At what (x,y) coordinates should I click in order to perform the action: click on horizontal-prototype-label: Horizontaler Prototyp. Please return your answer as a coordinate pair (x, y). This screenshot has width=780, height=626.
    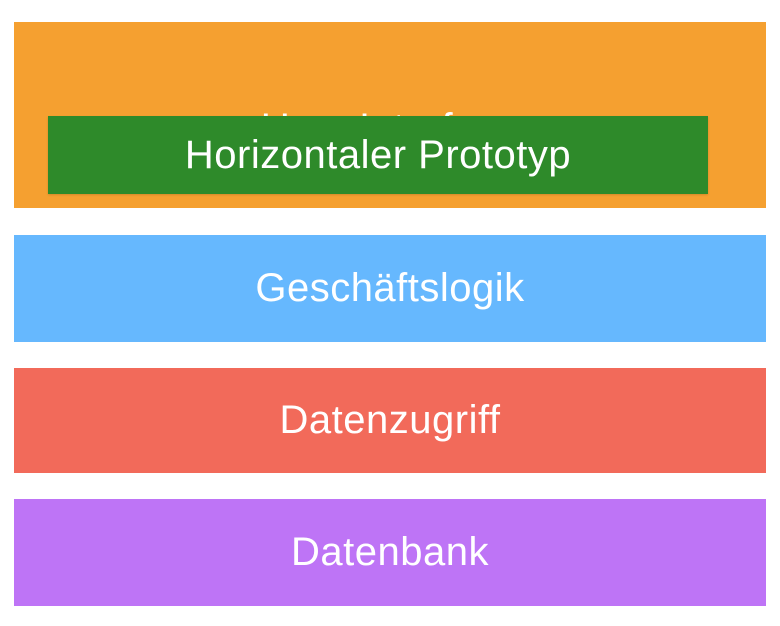
    Looking at the image, I should click on (378, 154).